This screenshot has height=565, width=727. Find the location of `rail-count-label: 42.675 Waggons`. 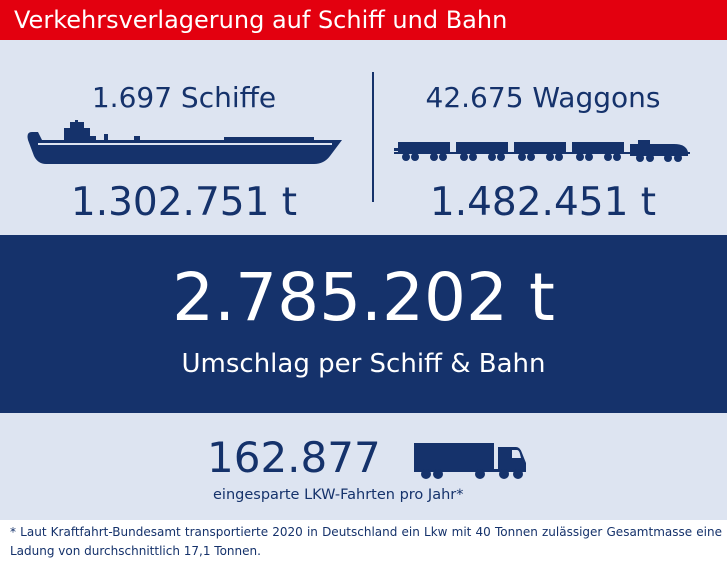

rail-count-label: 42.675 Waggons is located at coordinates (543, 97).